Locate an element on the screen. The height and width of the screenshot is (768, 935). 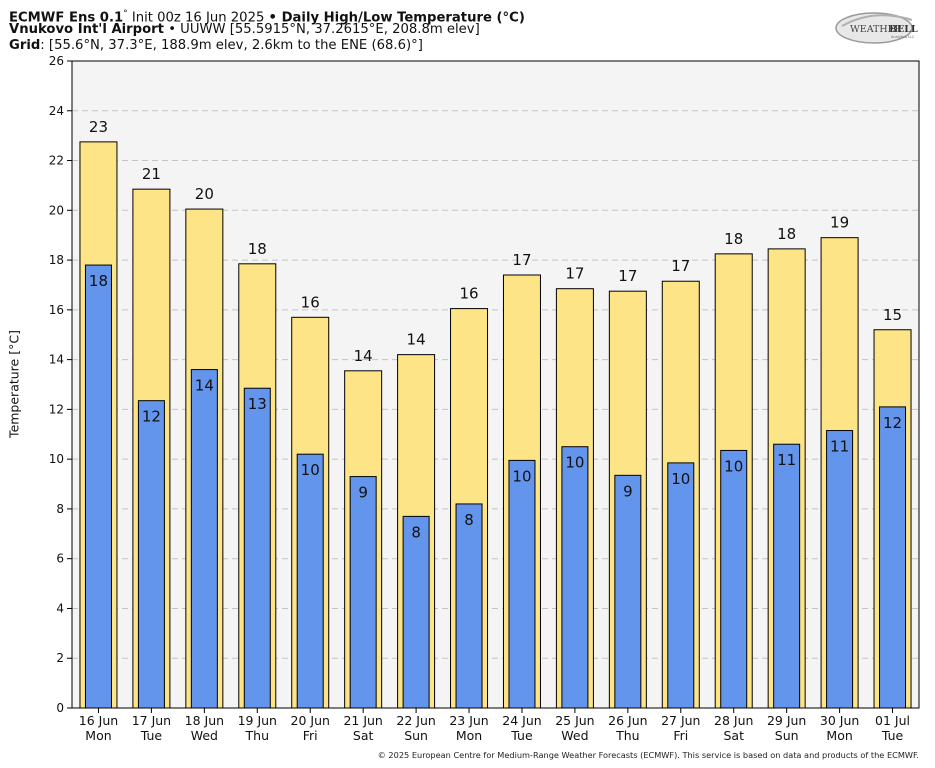
y-tick-label: 12 is located at coordinates (56, 409).